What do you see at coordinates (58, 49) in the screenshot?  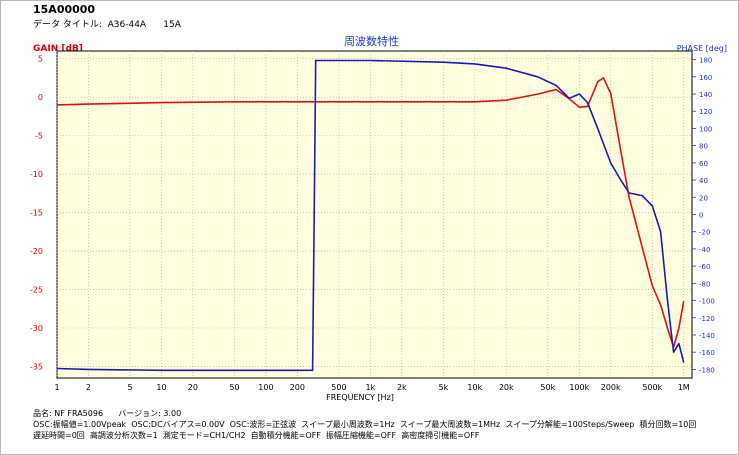 I see `gain-axis-title: GAIN [dB]` at bounding box center [58, 49].